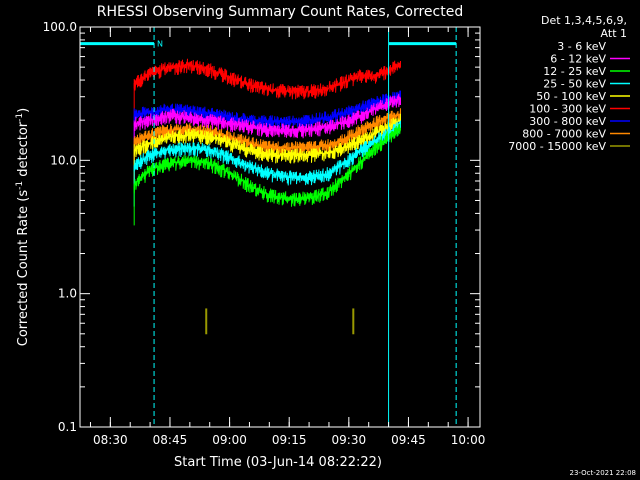  I want to click on series-line-6-12-keV, so click(267, 116).